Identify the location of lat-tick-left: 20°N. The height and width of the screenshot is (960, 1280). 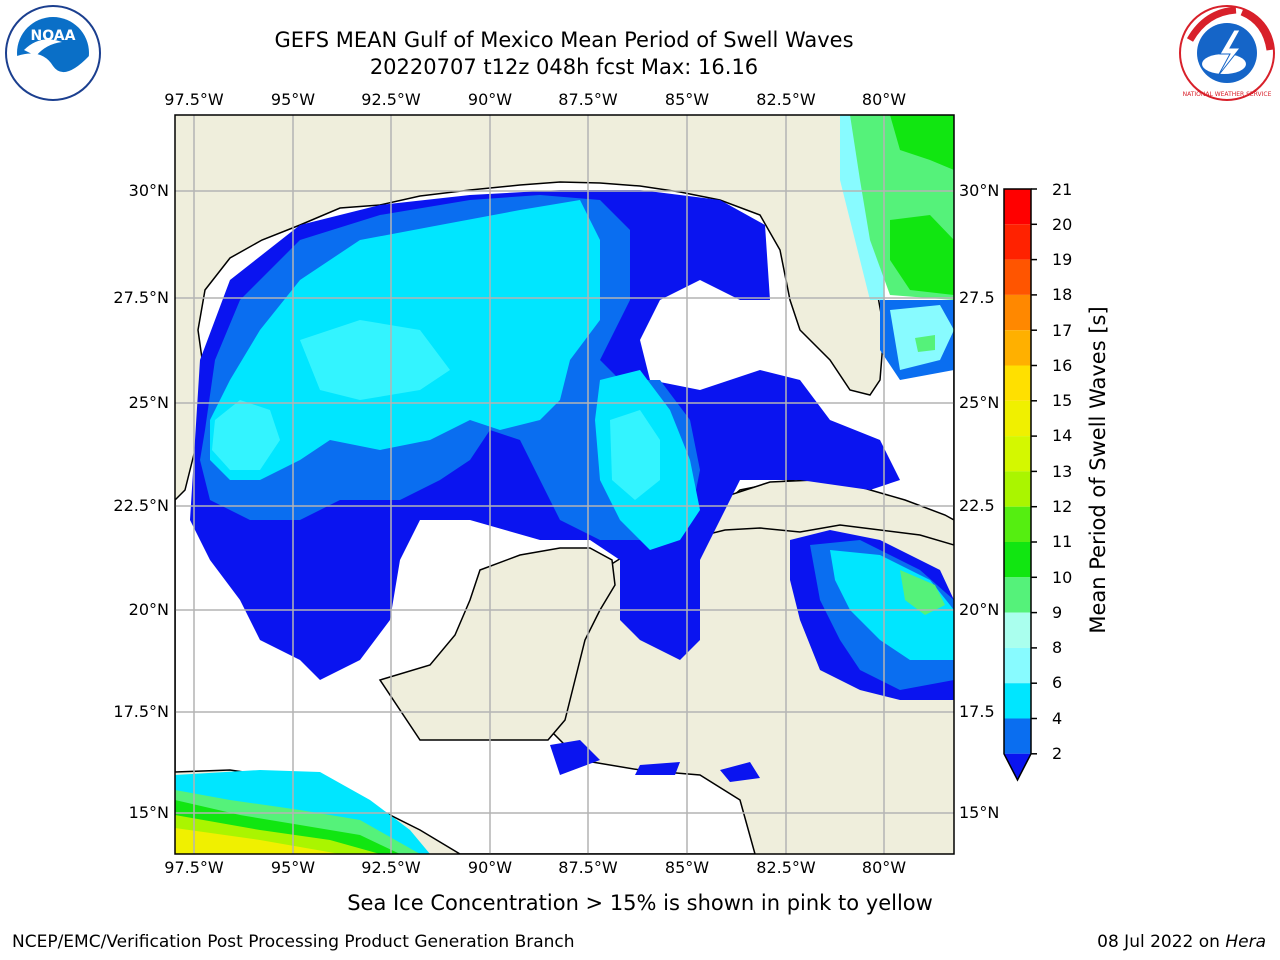
(148, 609).